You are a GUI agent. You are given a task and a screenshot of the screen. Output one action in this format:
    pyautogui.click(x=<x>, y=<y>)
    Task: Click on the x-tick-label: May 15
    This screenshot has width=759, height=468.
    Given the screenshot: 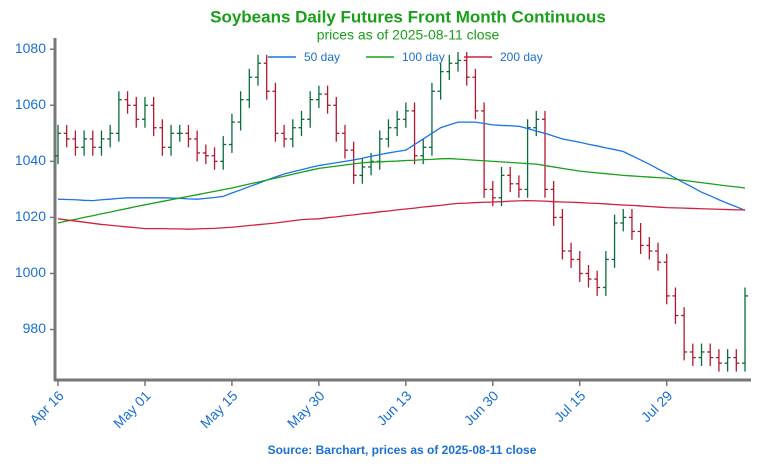 What is the action you would take?
    pyautogui.click(x=219, y=409)
    